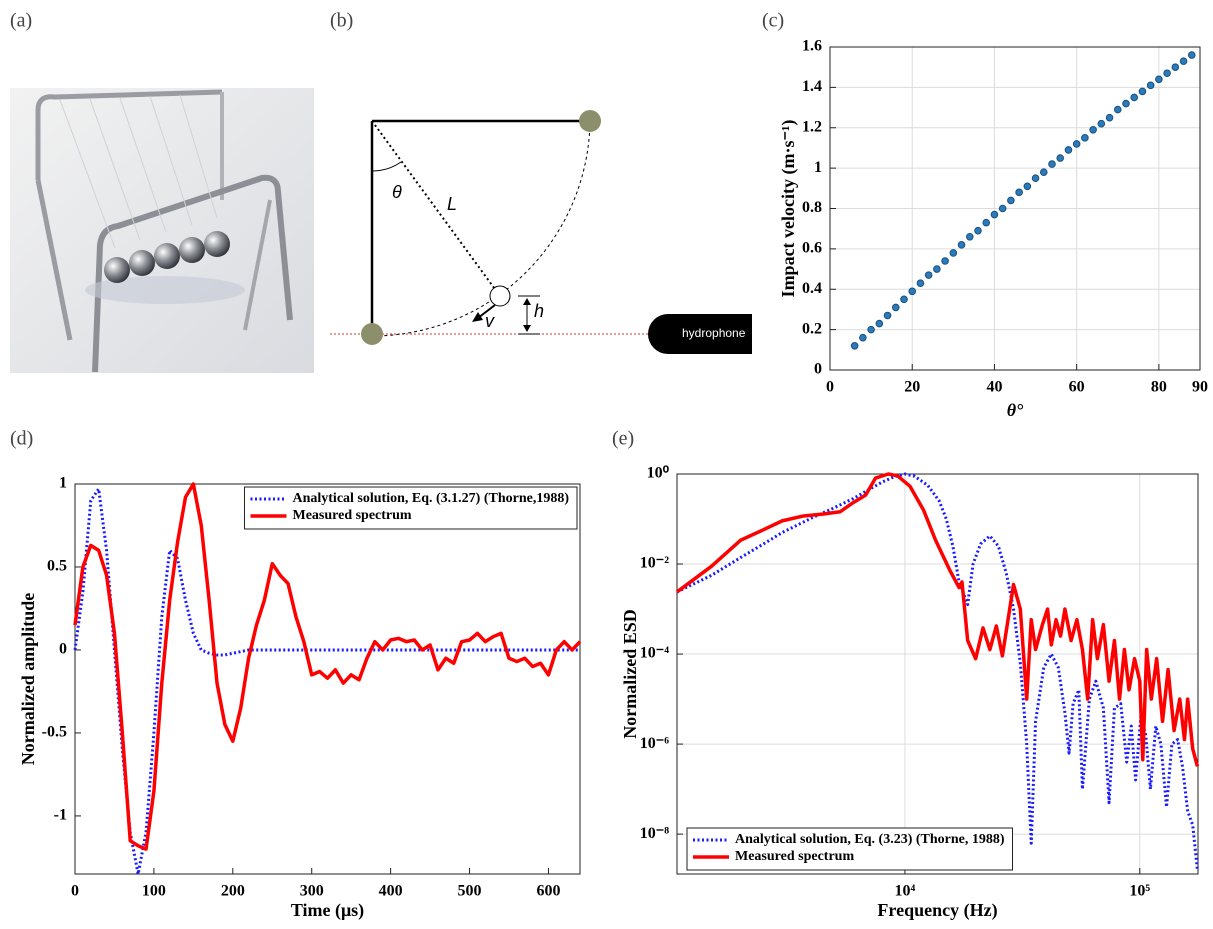  What do you see at coordinates (714, 333) in the screenshot?
I see `sensor-label: hydrophone` at bounding box center [714, 333].